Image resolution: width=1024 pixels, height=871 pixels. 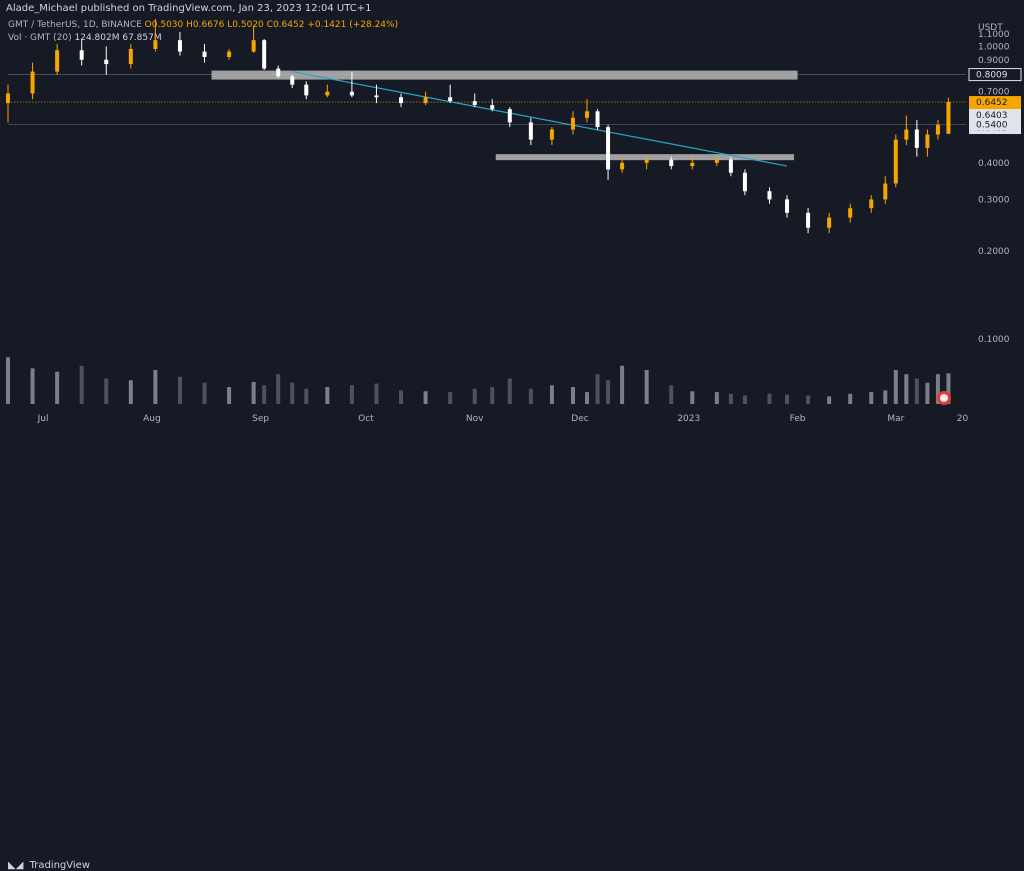 I want to click on tradingview-brand: TradingView, so click(x=59, y=865).